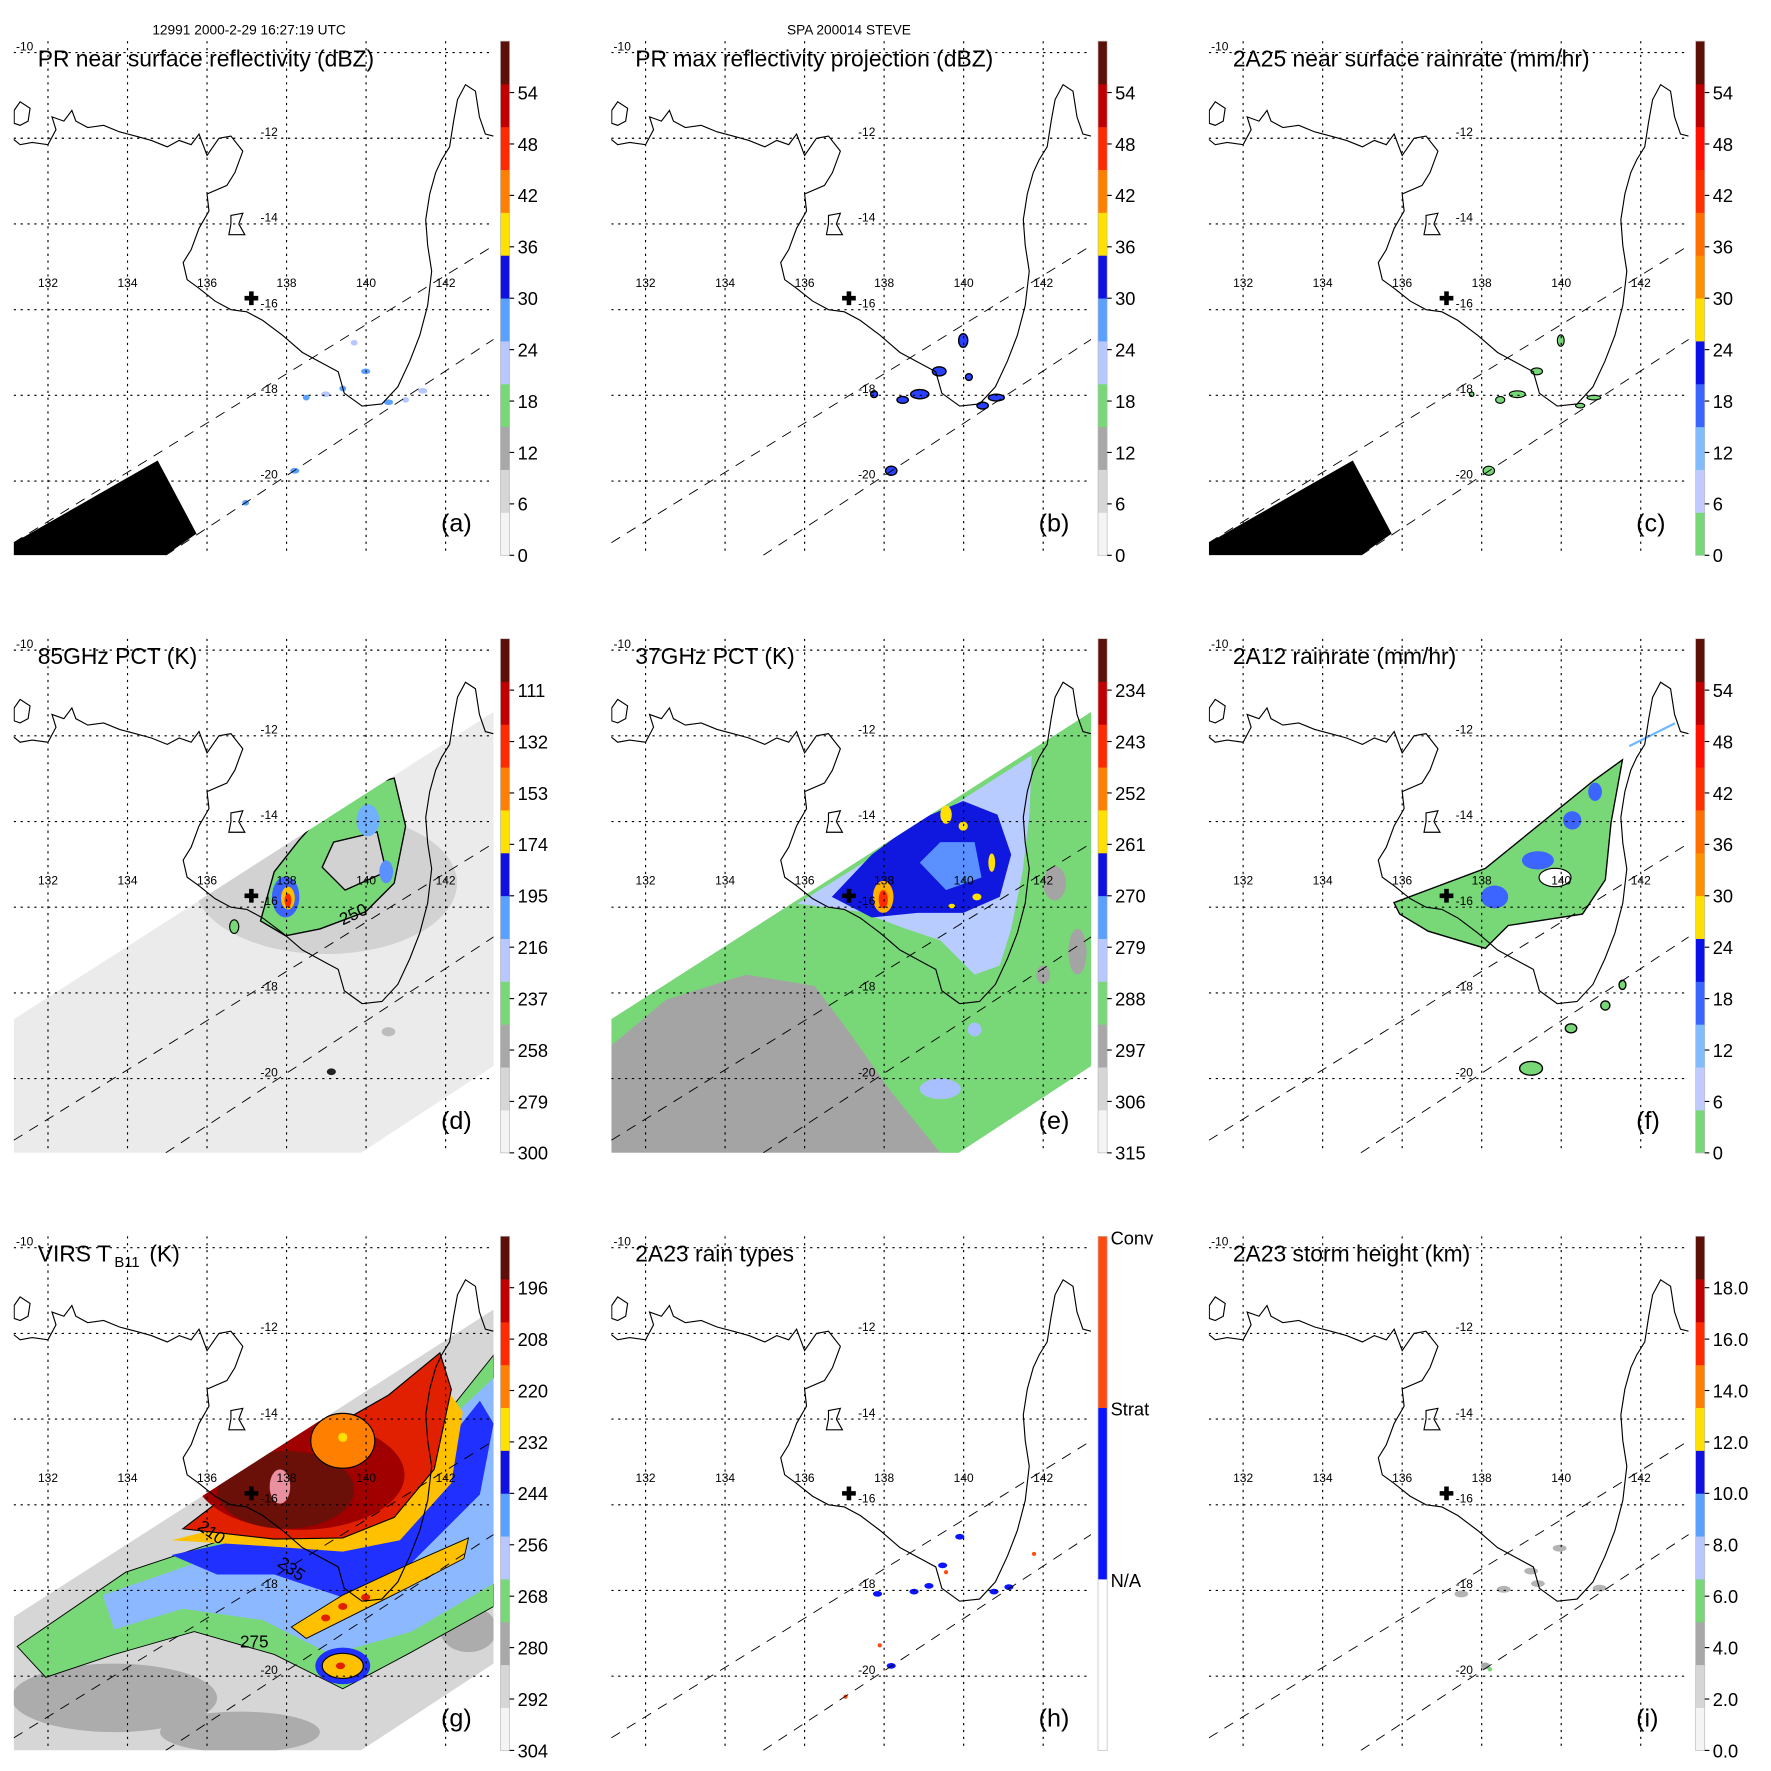 This screenshot has width=1771, height=1771. I want to click on colorbar-label: 244, so click(533, 1493).